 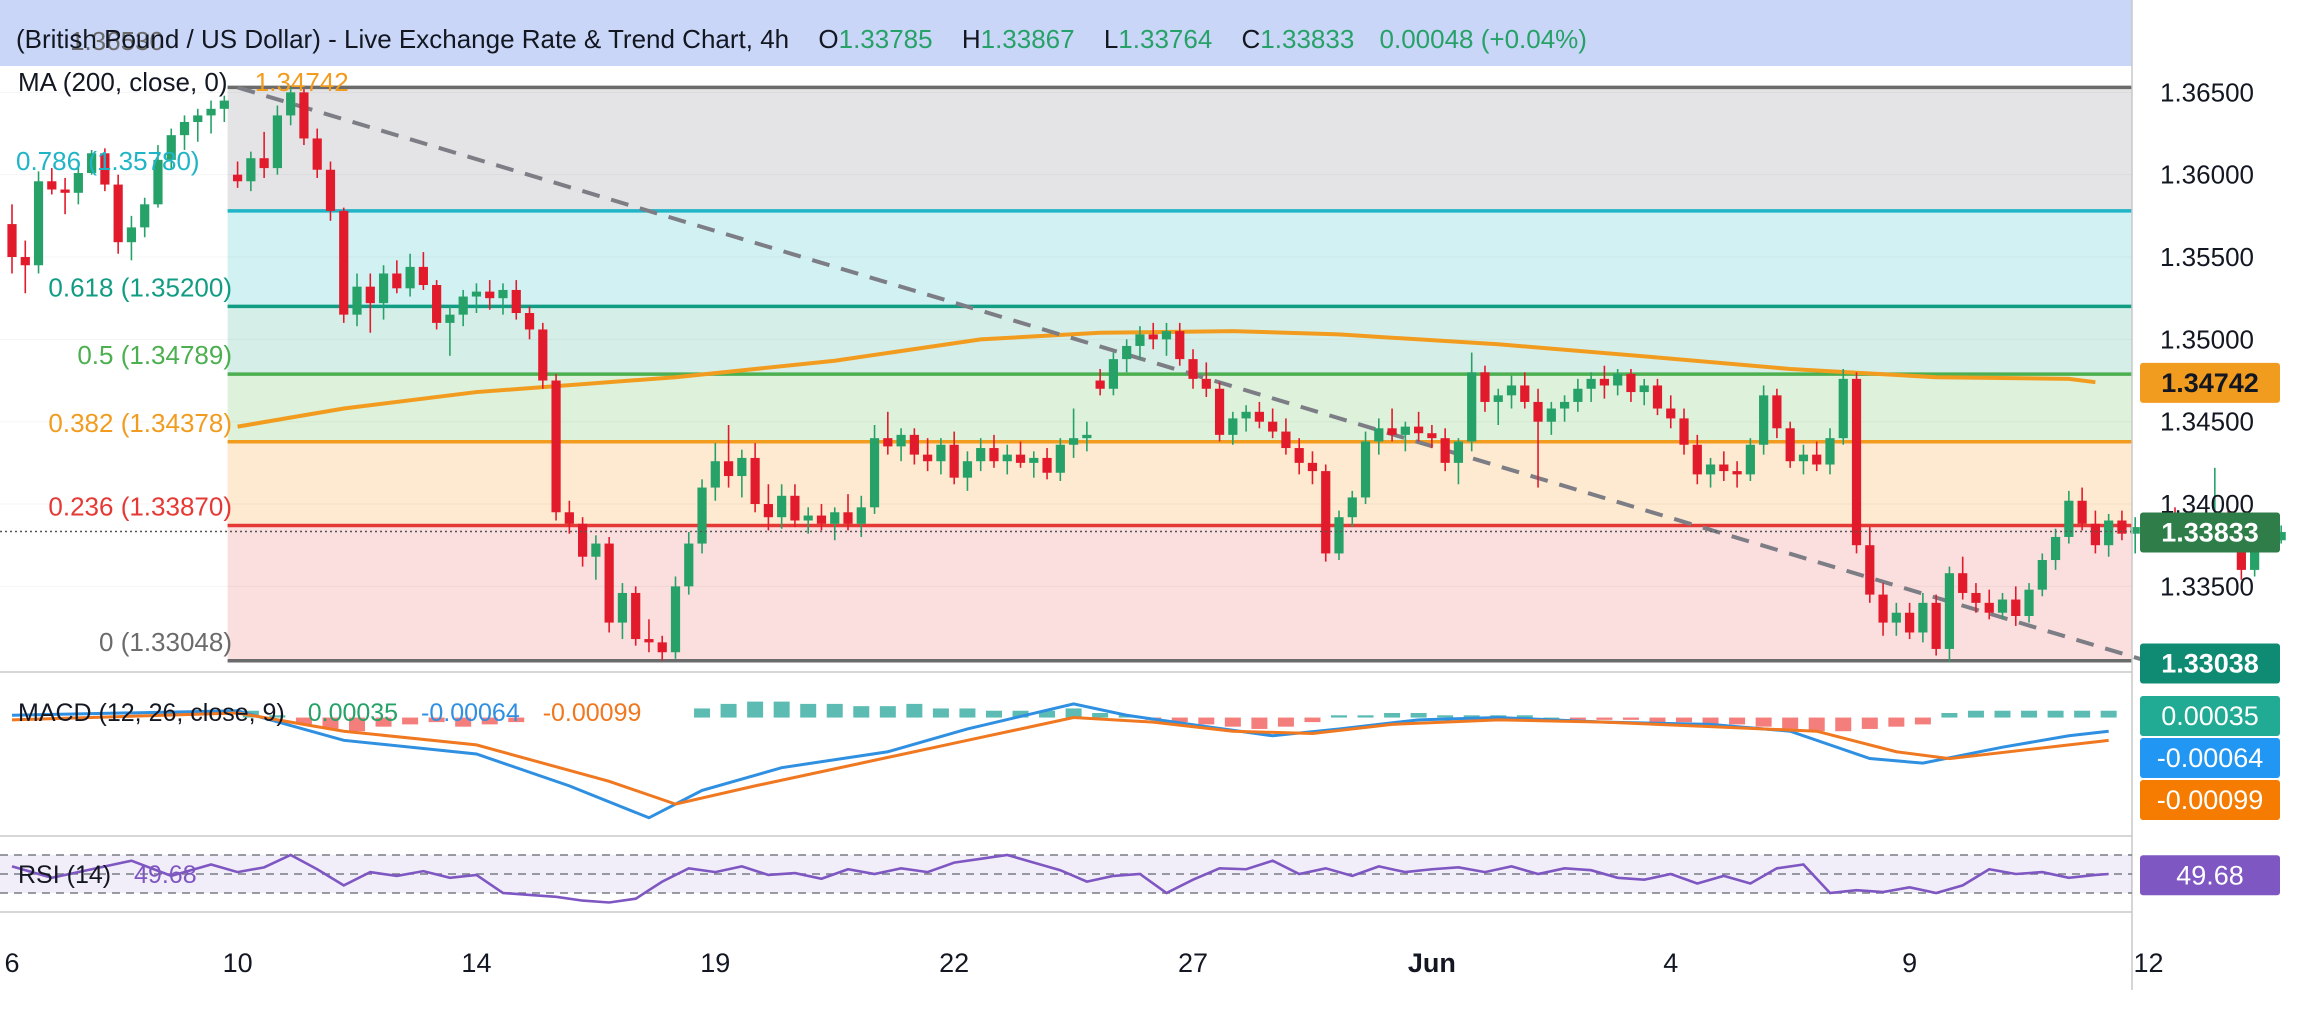 What do you see at coordinates (828, 39) in the screenshot?
I see `ohlc-o-label: O` at bounding box center [828, 39].